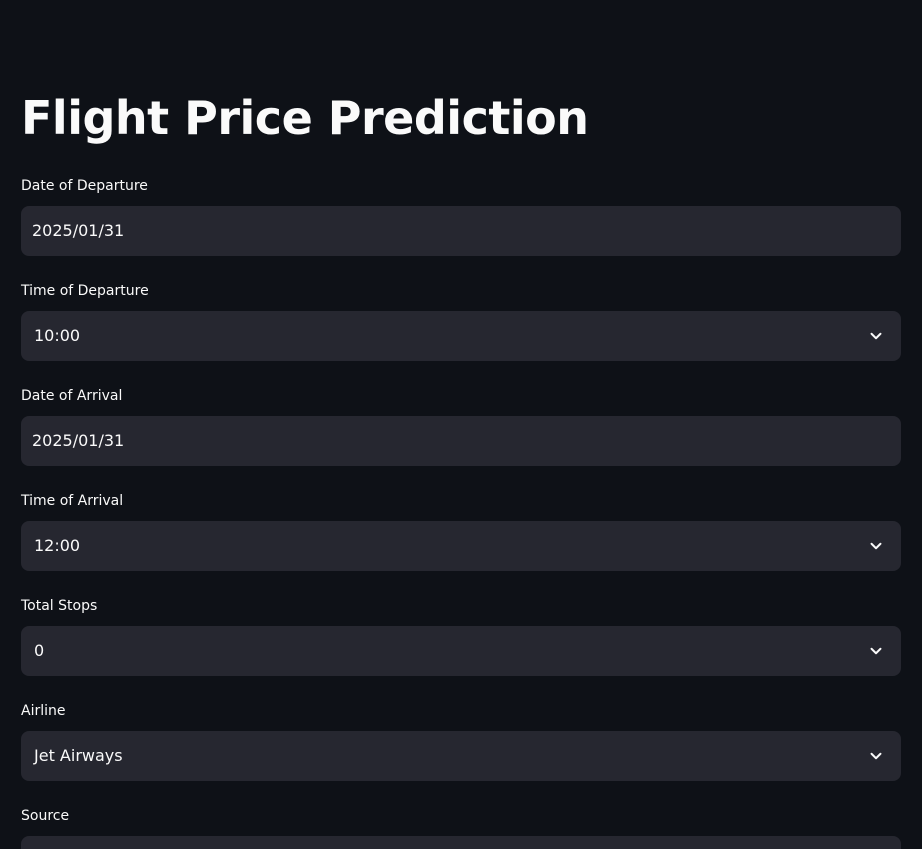  Describe the element at coordinates (43, 711) in the screenshot. I see `airline-label: Airline` at that location.